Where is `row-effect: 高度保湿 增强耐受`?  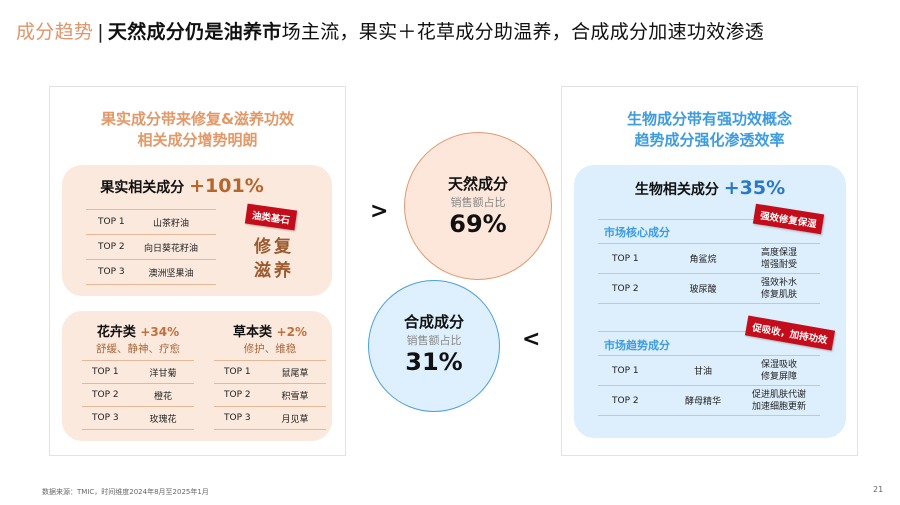 row-effect: 高度保湿 增强耐受 is located at coordinates (779, 259).